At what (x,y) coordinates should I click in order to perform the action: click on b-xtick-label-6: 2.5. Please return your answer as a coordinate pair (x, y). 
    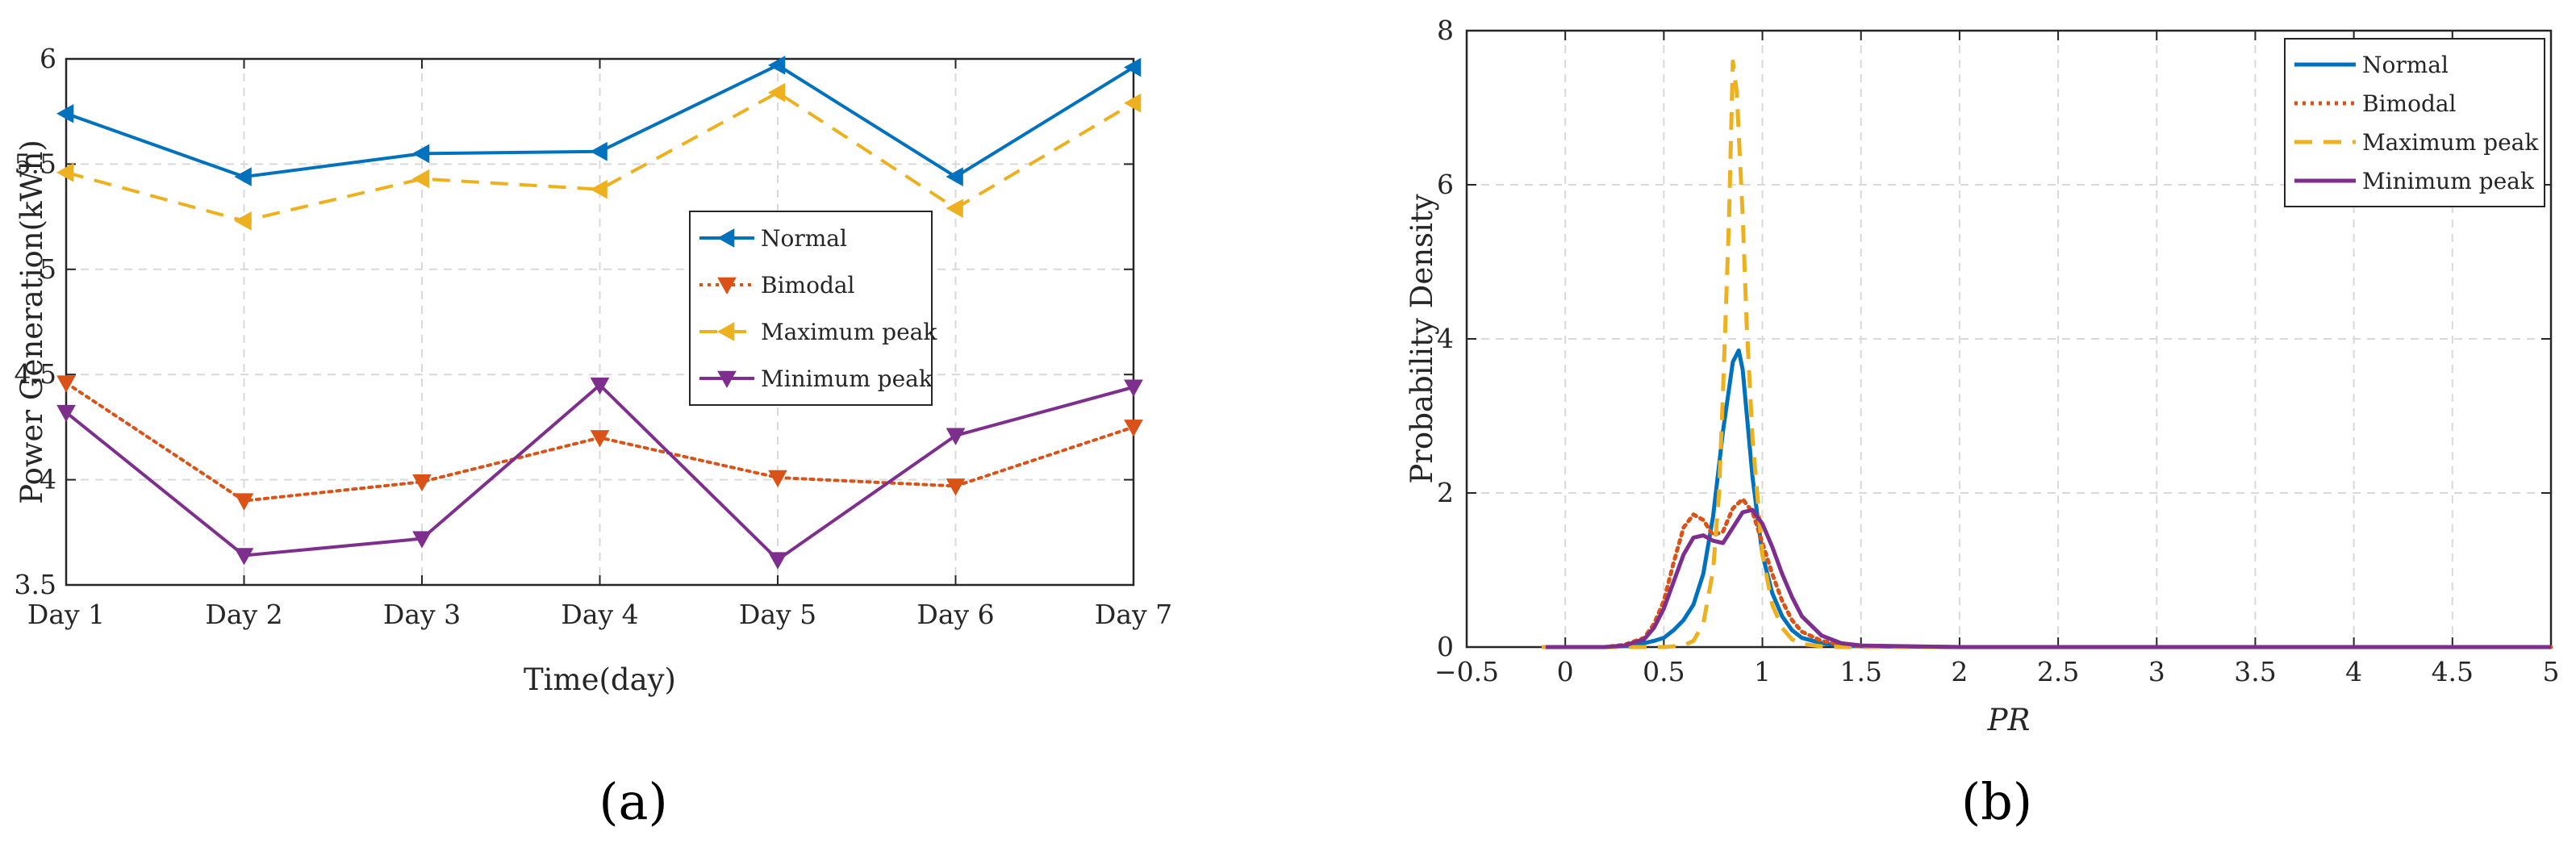
    Looking at the image, I should click on (2058, 671).